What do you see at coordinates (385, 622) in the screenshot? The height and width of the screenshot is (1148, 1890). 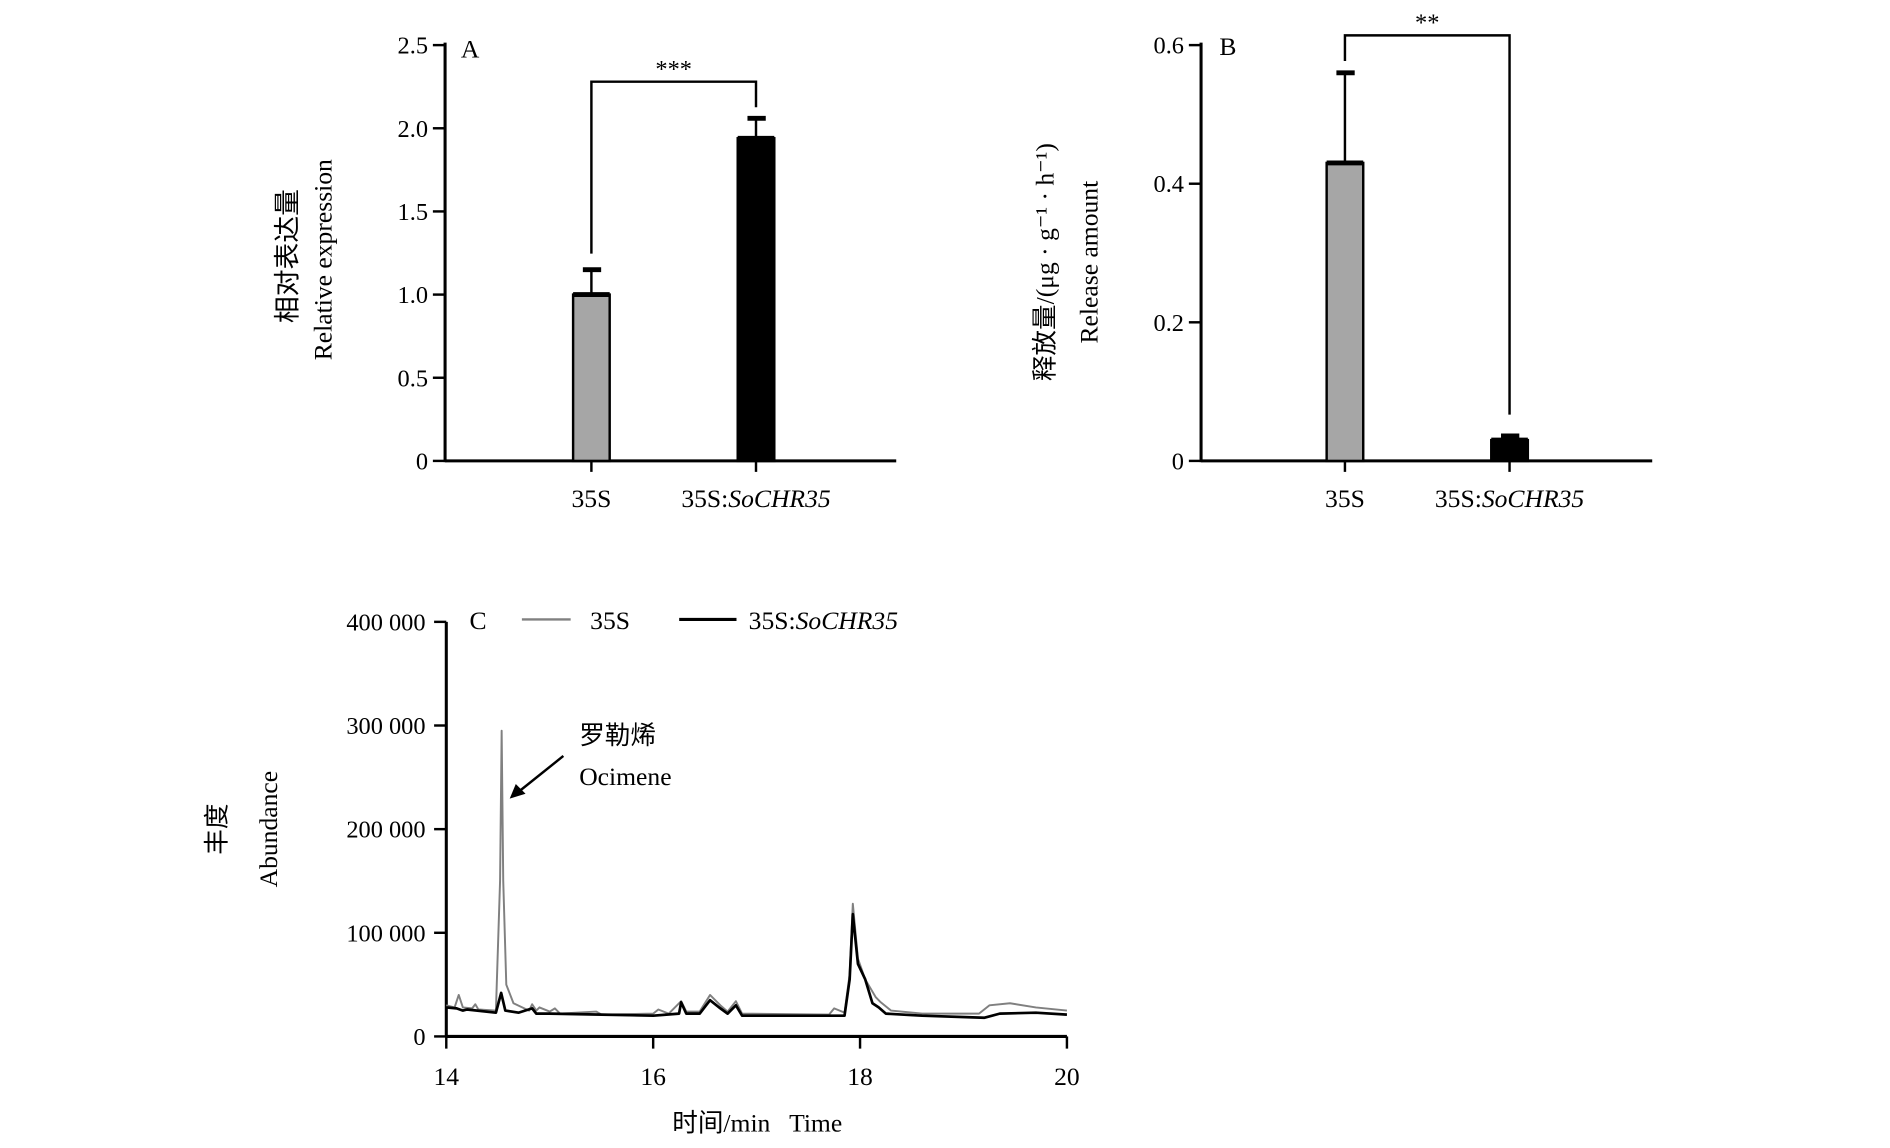 I see `y-tick-label: 400 000` at bounding box center [385, 622].